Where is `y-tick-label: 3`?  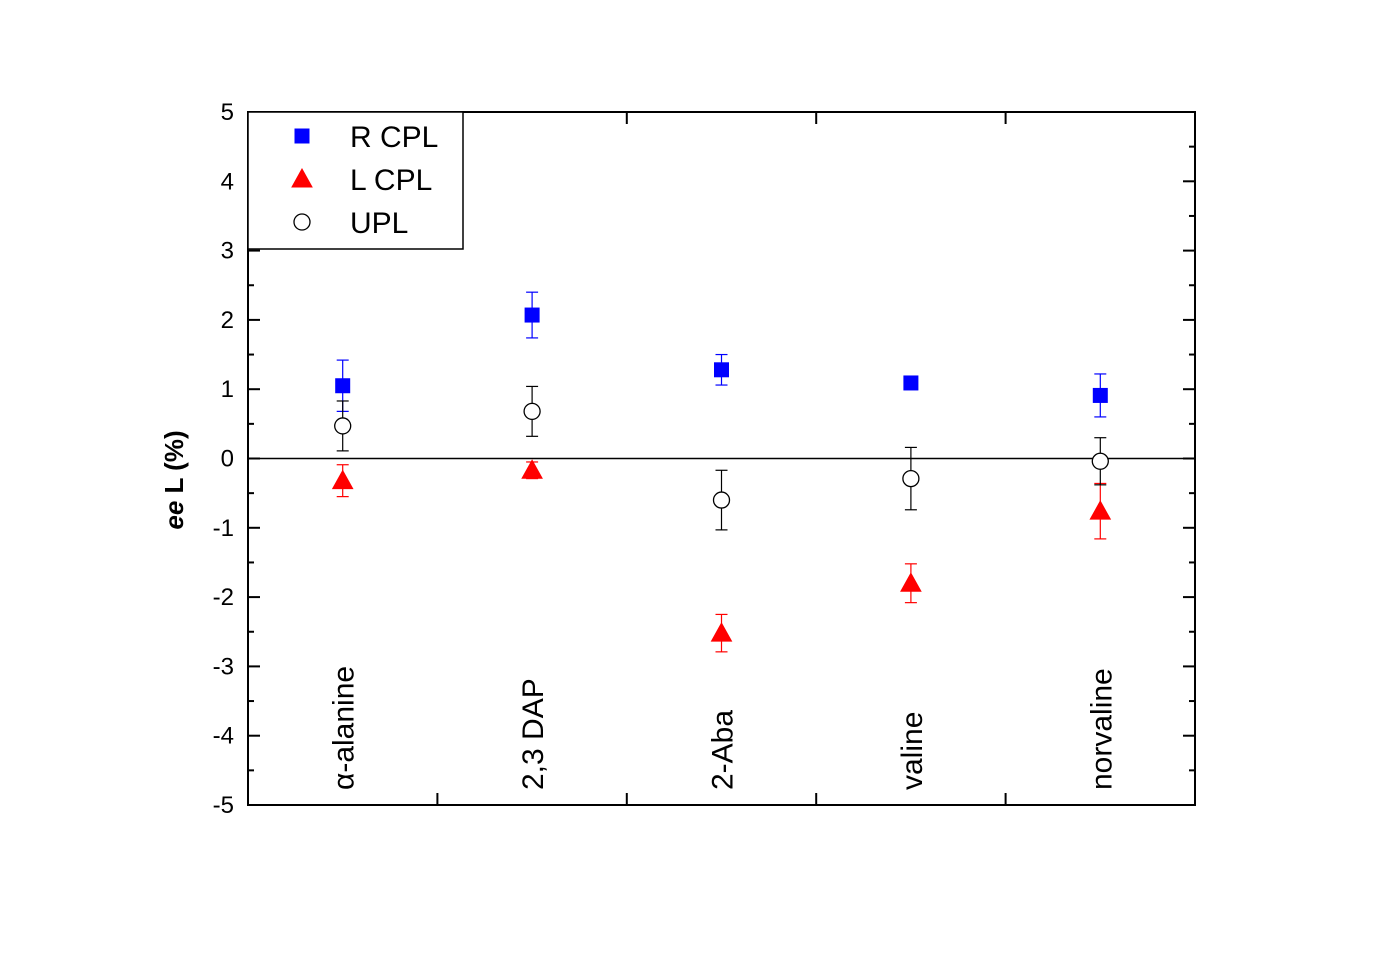 y-tick-label: 3 is located at coordinates (227, 251).